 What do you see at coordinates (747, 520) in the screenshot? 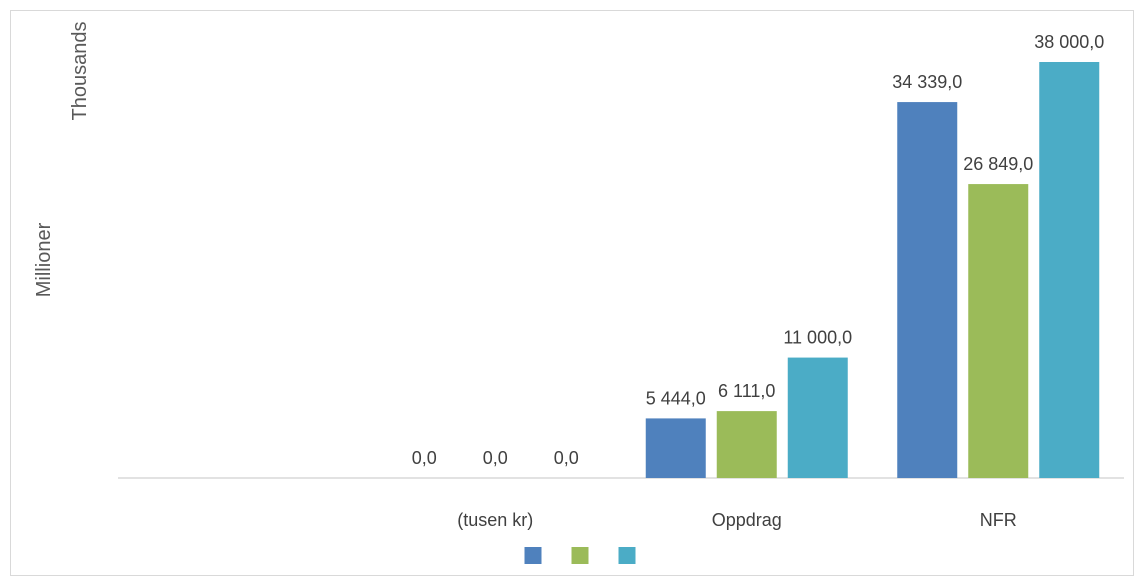
I see `category-label-2: Oppdrag` at bounding box center [747, 520].